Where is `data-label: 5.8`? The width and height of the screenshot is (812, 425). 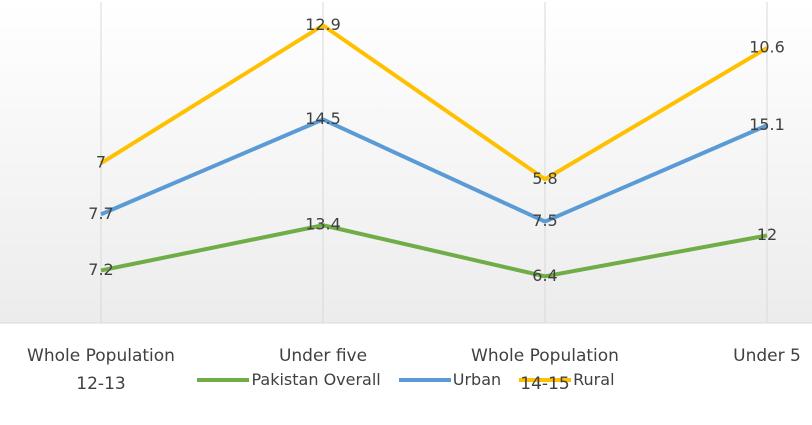
data-label: 5.8 is located at coordinates (544, 178).